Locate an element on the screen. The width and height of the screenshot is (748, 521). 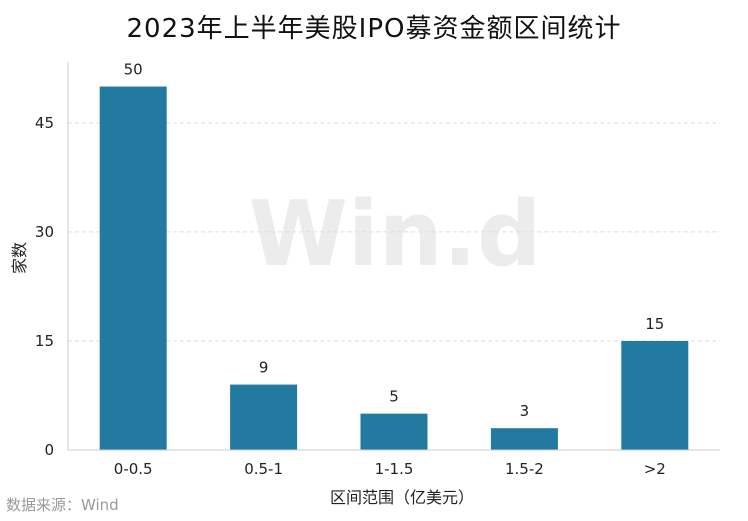
y-axis-title: 家数 is located at coordinates (19, 258).